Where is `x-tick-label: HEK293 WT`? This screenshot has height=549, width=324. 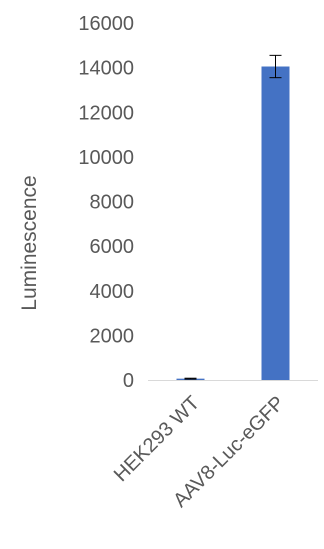 x-tick-label: HEK293 WT is located at coordinates (157, 439).